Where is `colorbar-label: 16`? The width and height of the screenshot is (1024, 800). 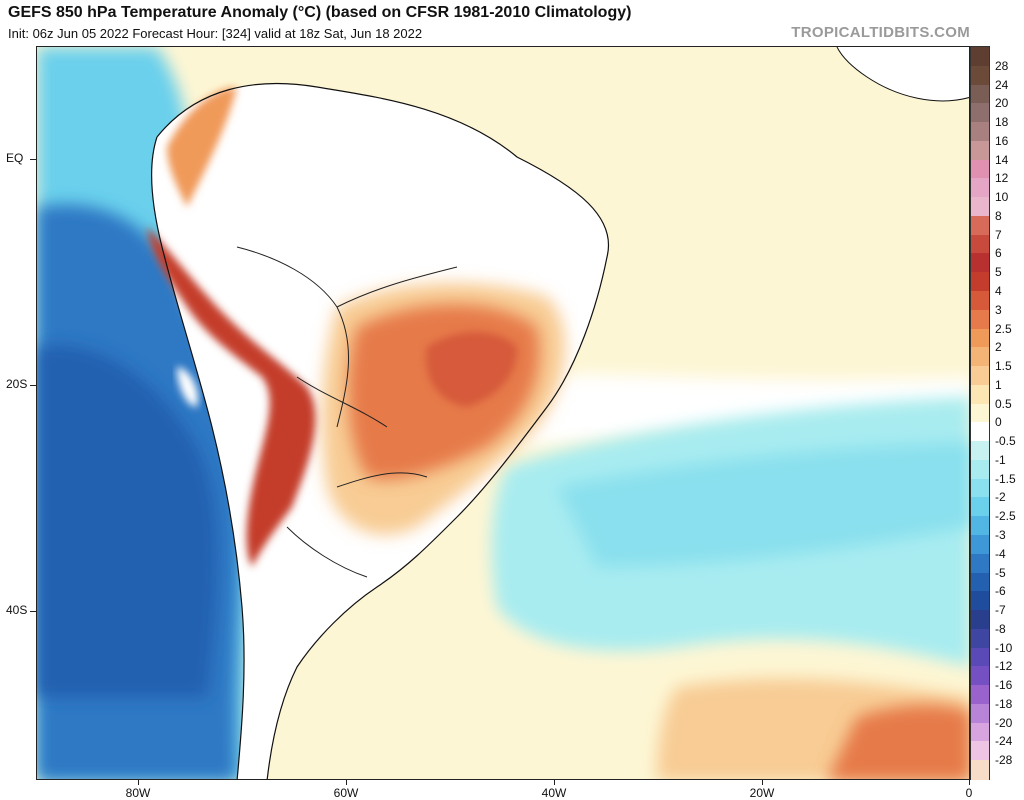
colorbar-label: 16 is located at coordinates (1002, 140).